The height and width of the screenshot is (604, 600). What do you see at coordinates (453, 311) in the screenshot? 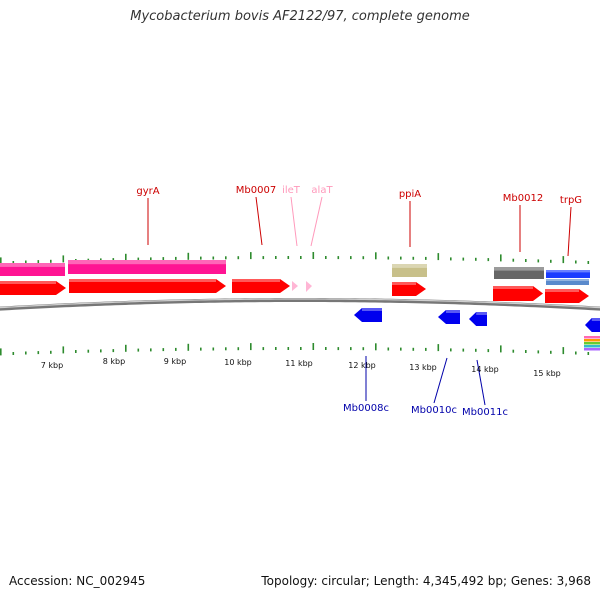
I see `reverse-gene-Mb0010c-sheen` at bounding box center [453, 311].